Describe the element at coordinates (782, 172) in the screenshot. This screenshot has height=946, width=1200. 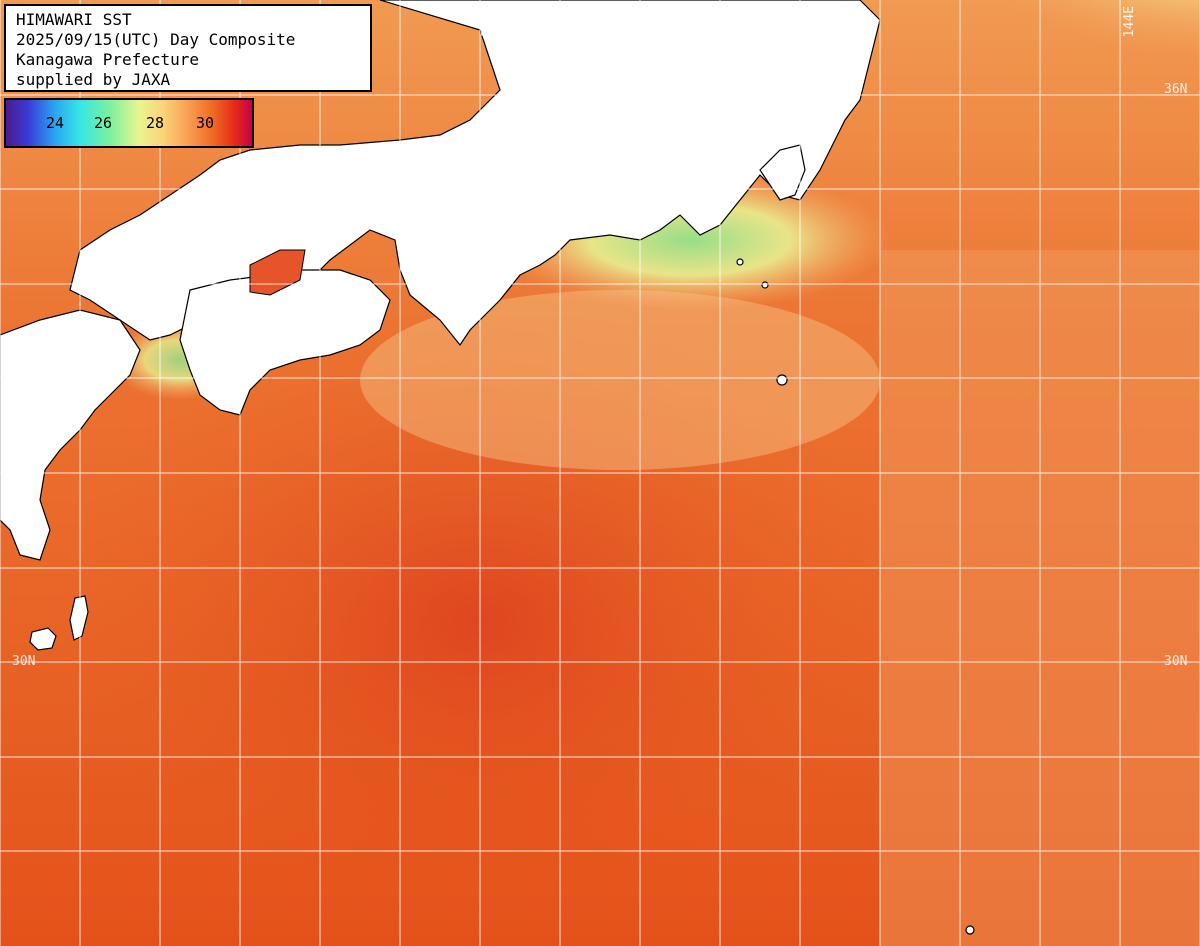
I see `land-izu-peninsula` at that location.